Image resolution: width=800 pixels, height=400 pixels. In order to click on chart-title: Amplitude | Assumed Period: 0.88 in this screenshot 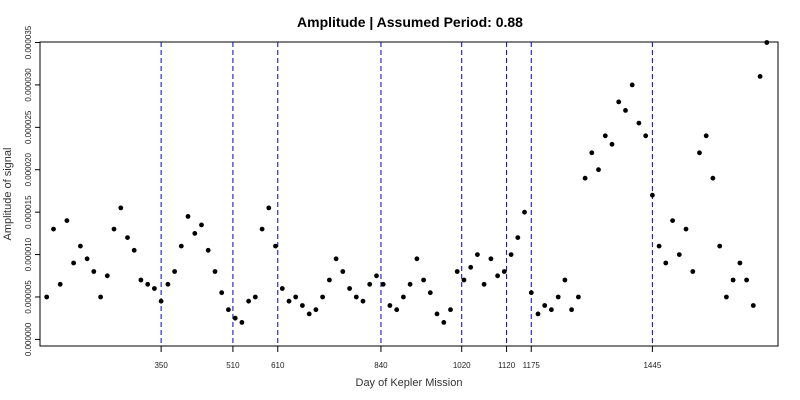, I will do `click(410, 22)`.